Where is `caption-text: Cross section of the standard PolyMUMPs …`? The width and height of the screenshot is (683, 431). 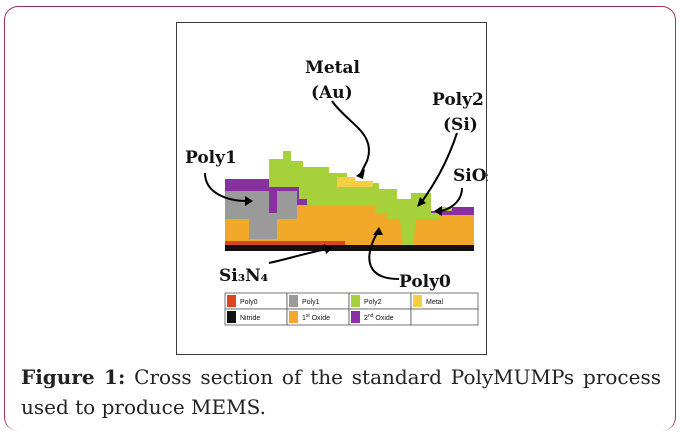
caption-text: Cross section of the standard PolyMUMPs … is located at coordinates (341, 392).